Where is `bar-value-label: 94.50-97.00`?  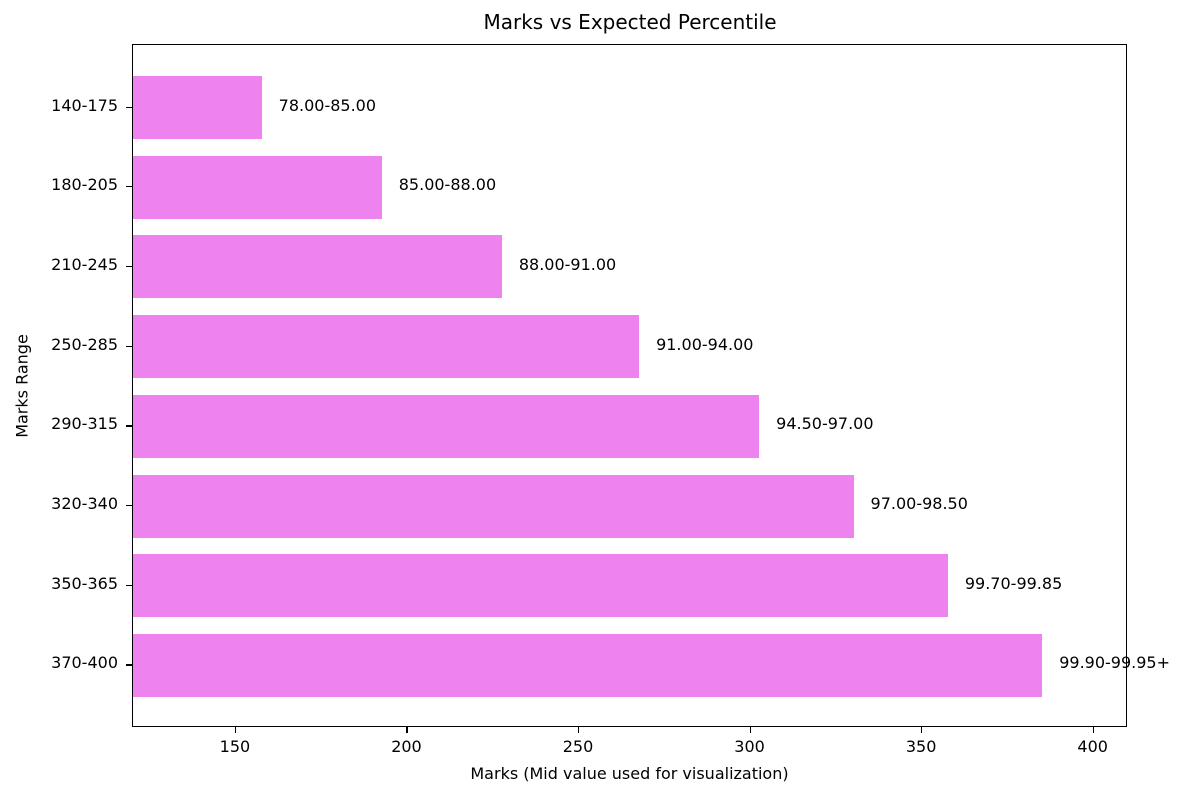
bar-value-label: 94.50-97.00 is located at coordinates (825, 424).